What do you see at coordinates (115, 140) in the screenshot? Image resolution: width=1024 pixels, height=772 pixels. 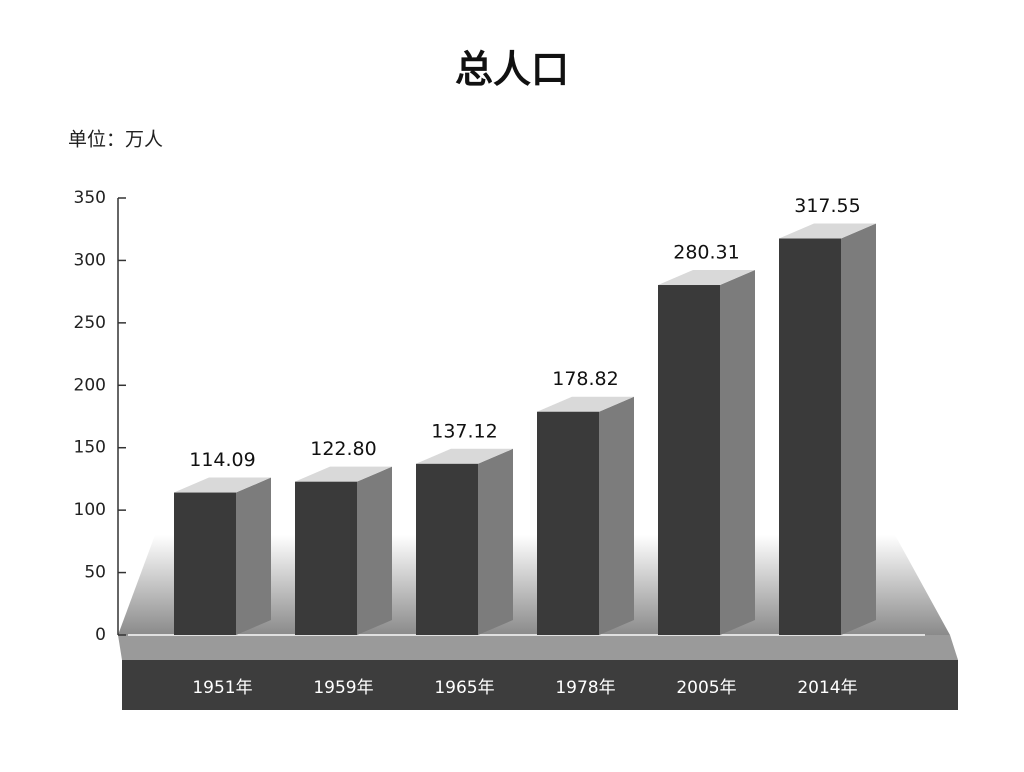 I see `unit-label: 单位：万人` at bounding box center [115, 140].